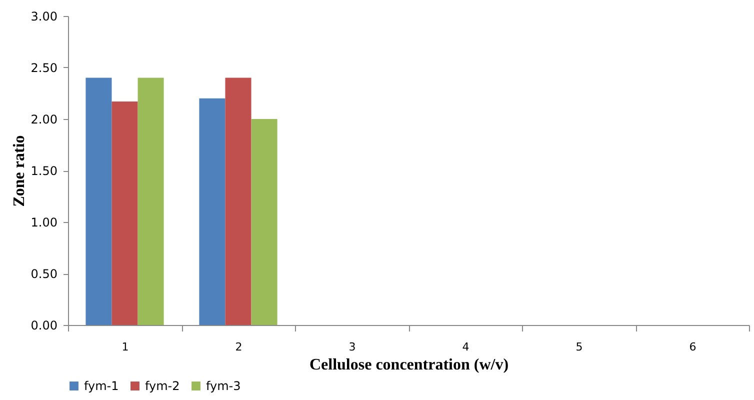  I want to click on legend-label: fym-3, so click(223, 386).